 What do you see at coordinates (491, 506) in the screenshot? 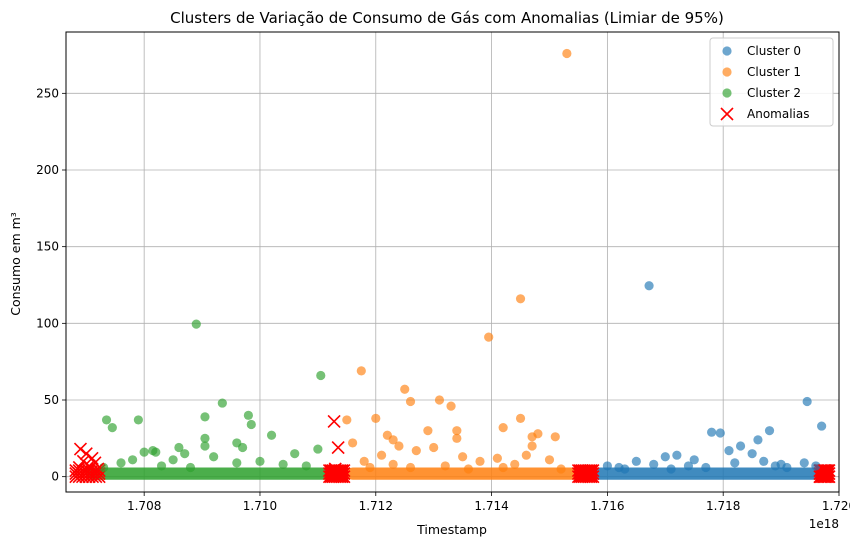
I see `x-tick-label: 1.714` at bounding box center [491, 506].